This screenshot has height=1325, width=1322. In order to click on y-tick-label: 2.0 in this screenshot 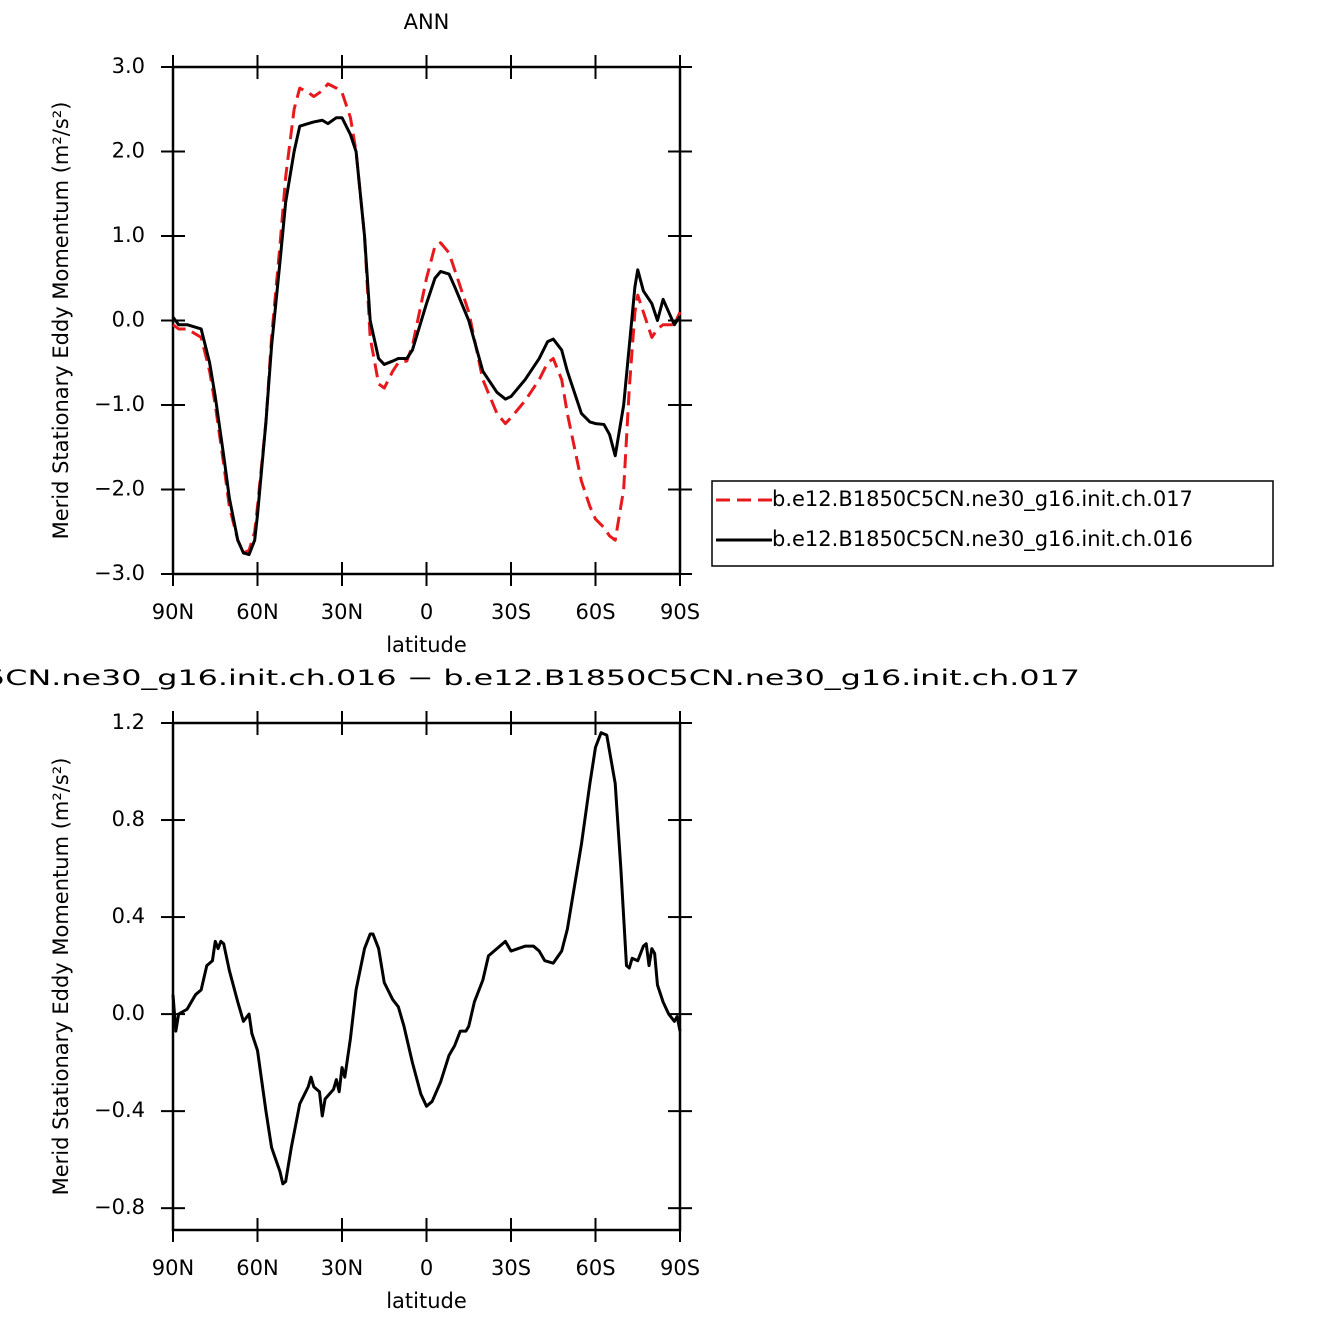, I will do `click(128, 151)`.